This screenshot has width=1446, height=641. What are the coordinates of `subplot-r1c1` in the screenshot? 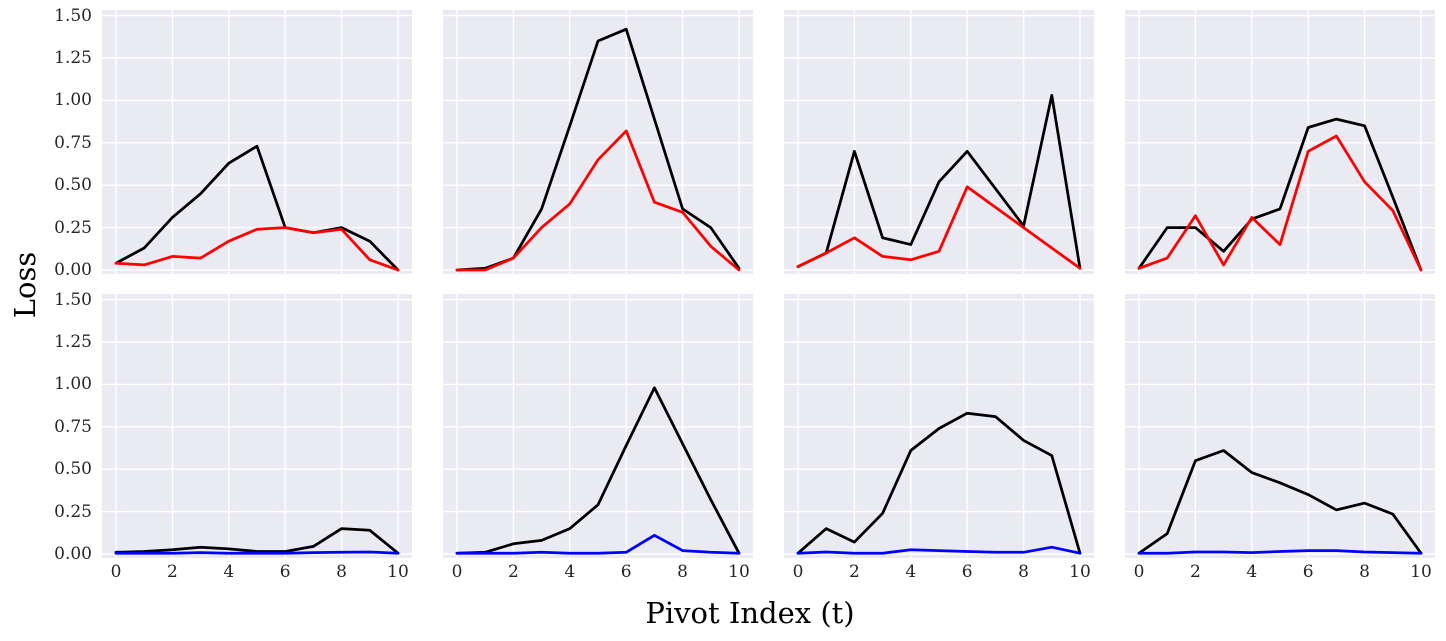 It's located at (257, 142).